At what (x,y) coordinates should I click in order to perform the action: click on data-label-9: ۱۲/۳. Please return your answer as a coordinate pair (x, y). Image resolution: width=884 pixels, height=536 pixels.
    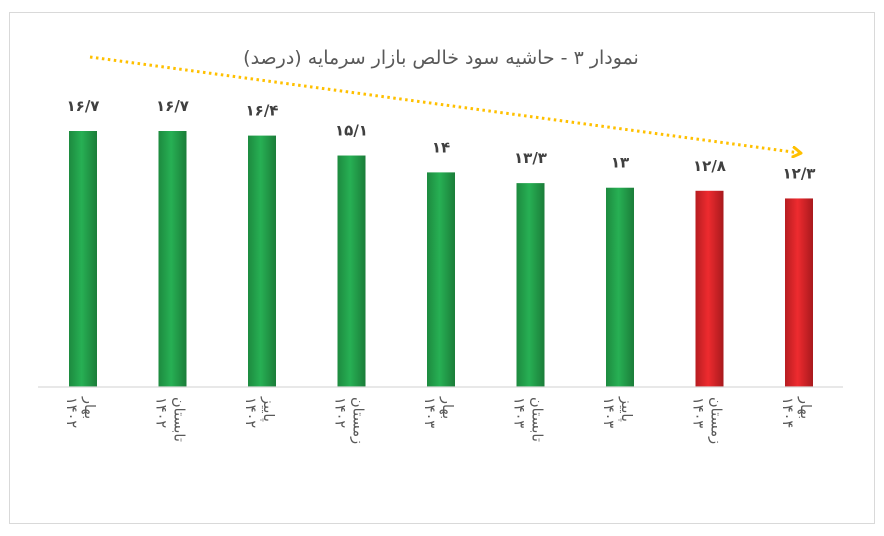
    Looking at the image, I should click on (799, 173).